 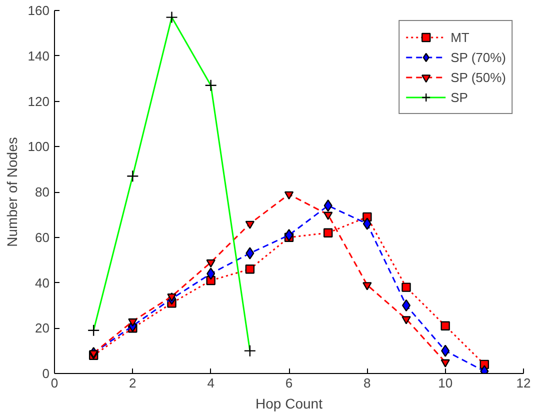 I want to click on x-axis-title: Hop Count, so click(x=289, y=404).